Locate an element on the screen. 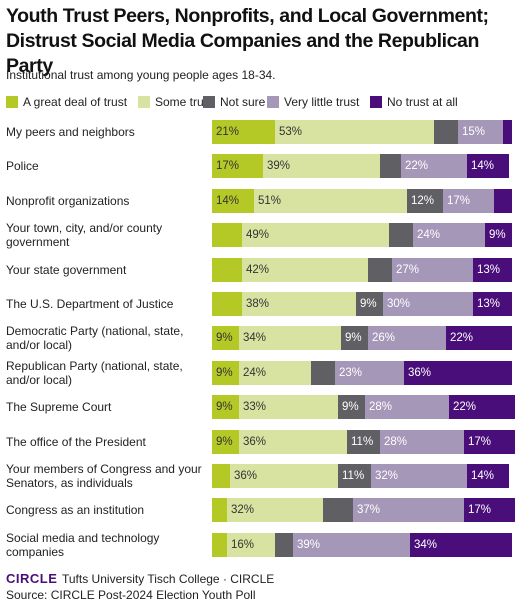 This screenshot has height=608, width=520. bar-segment: 51% is located at coordinates (330, 200).